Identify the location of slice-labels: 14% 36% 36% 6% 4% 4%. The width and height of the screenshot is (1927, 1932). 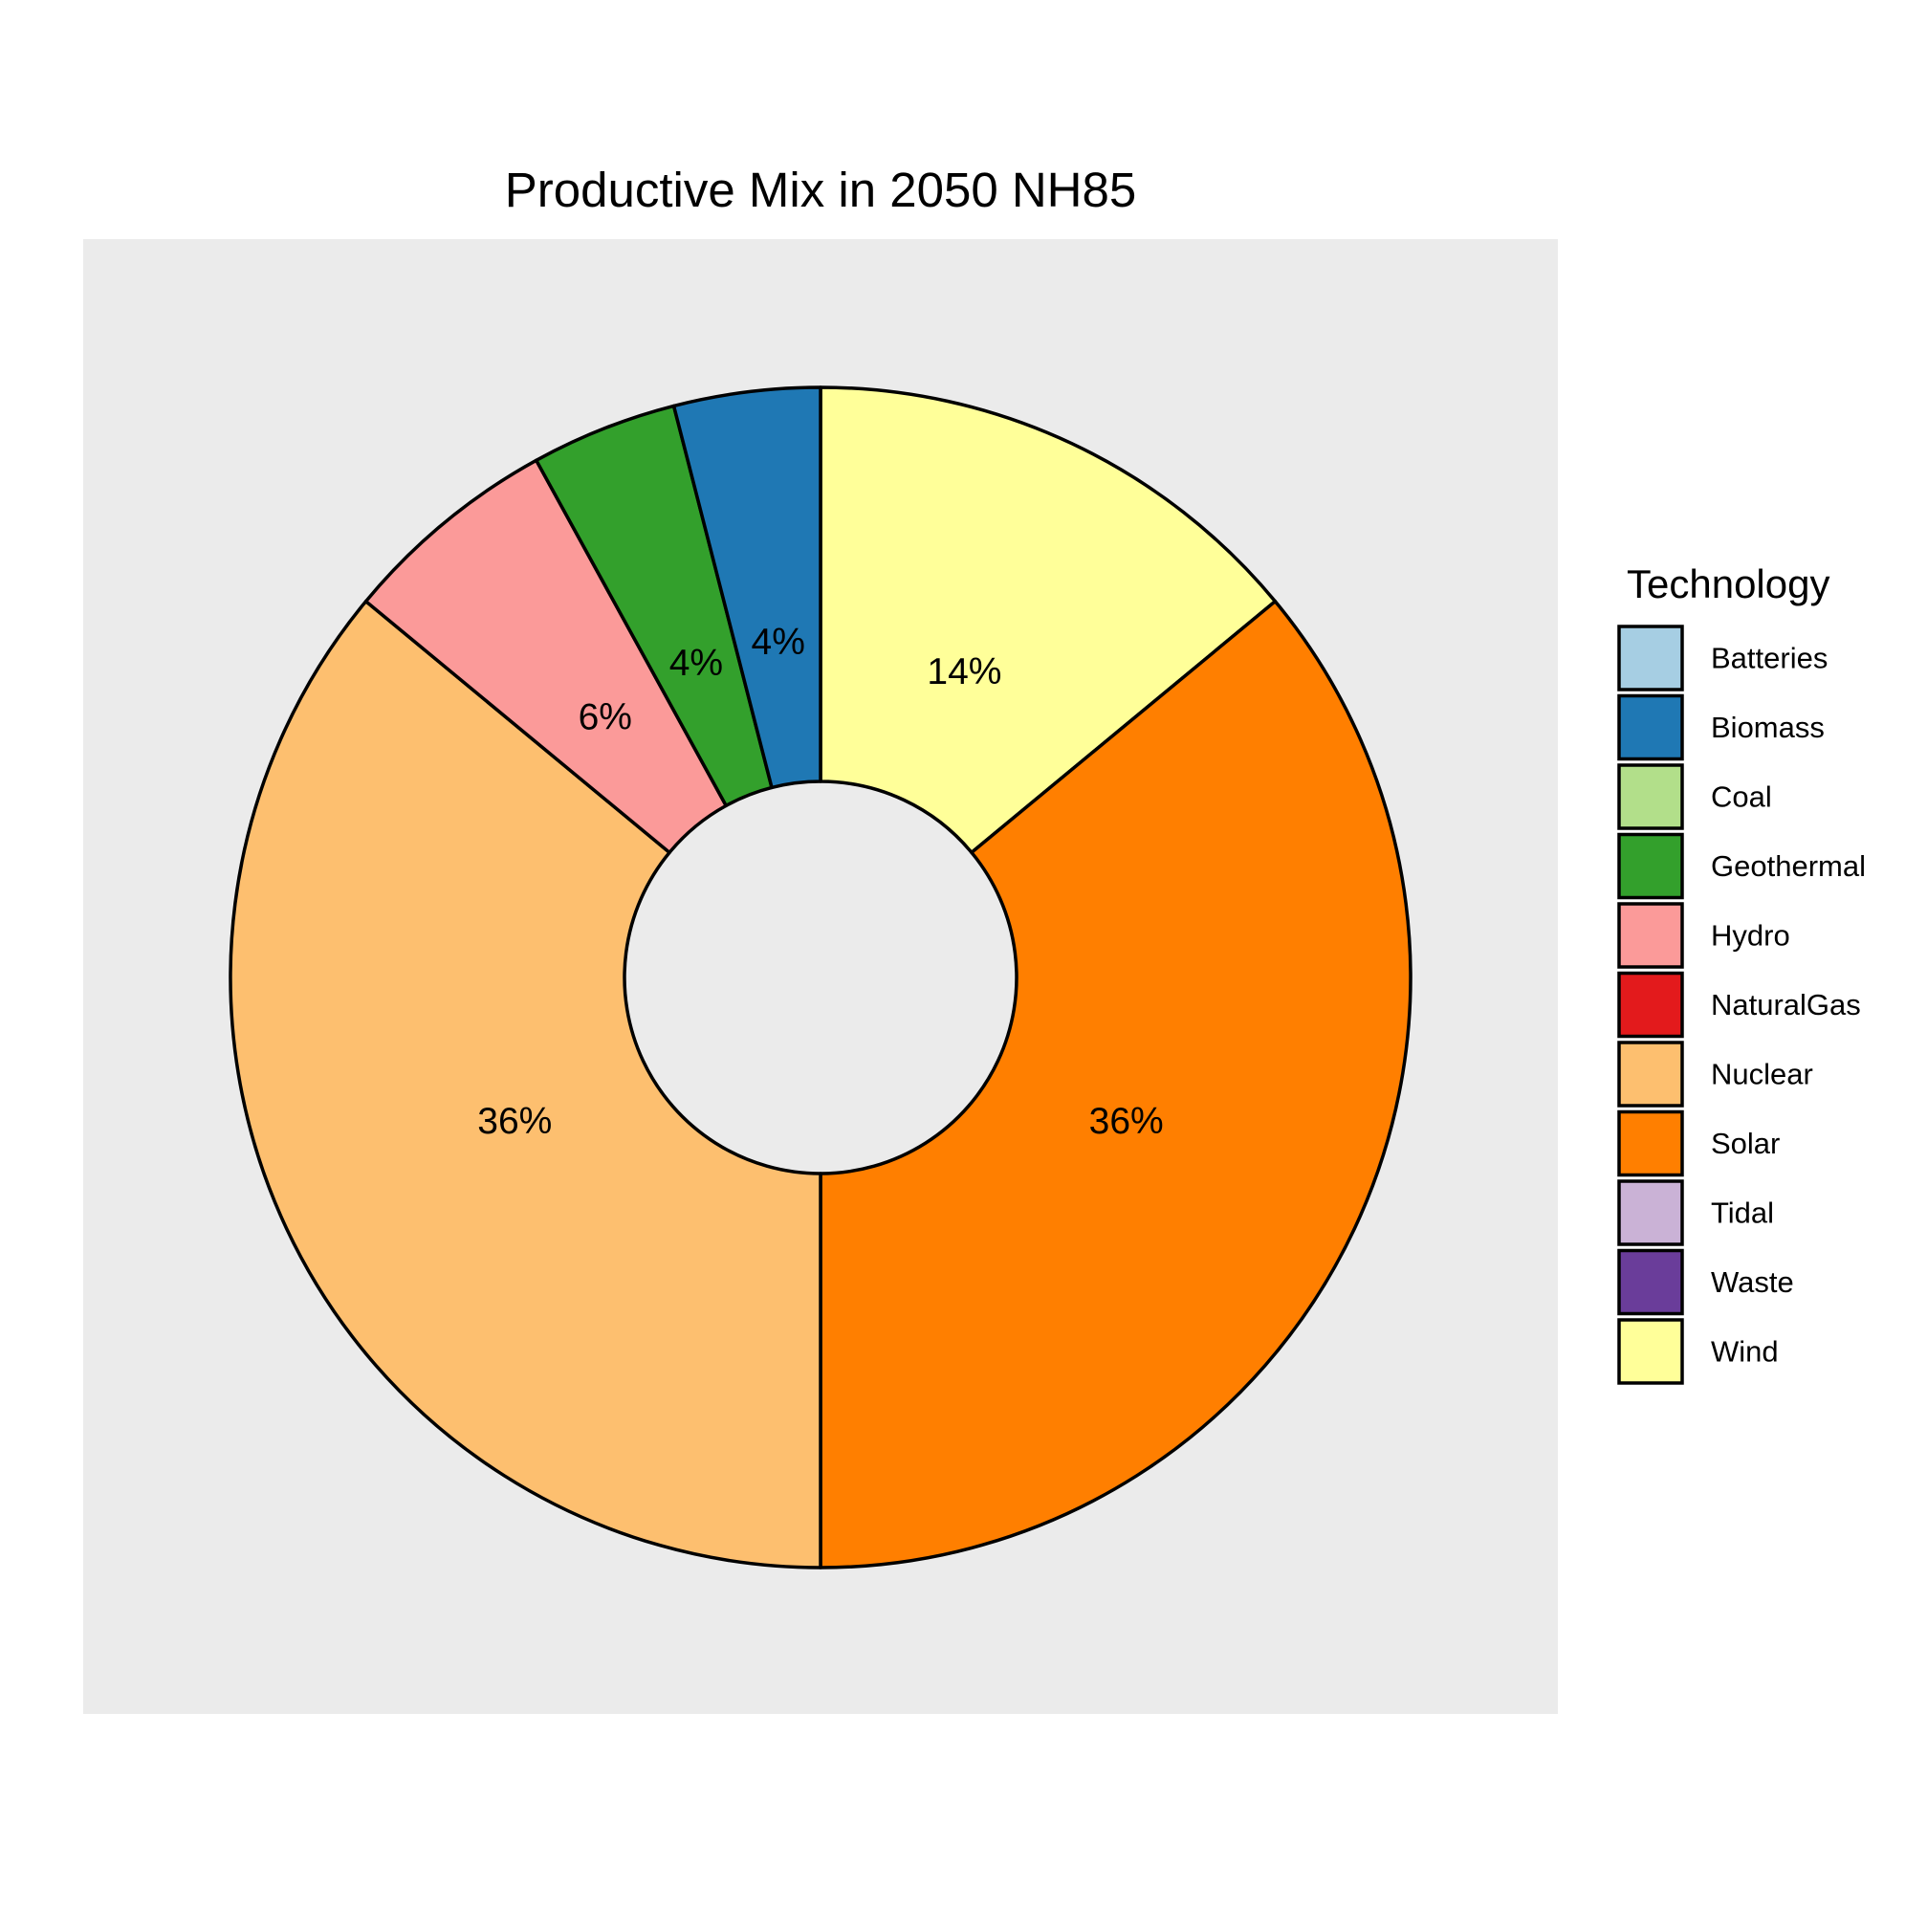
(820, 882).